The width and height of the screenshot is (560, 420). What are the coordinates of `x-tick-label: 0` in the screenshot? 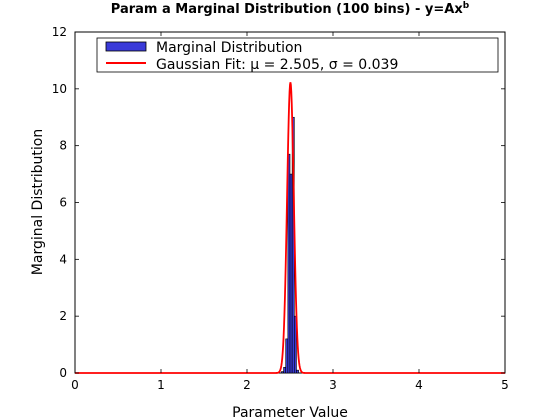 It's located at (75, 385).